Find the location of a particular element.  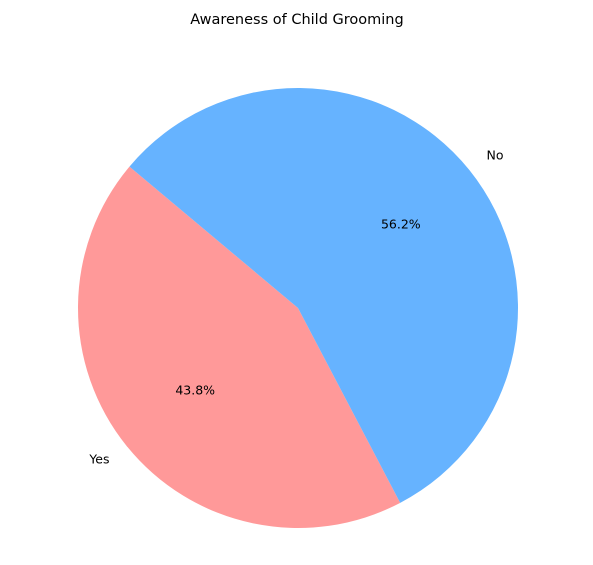

slice-percent-no: 56.2% is located at coordinates (401, 224).